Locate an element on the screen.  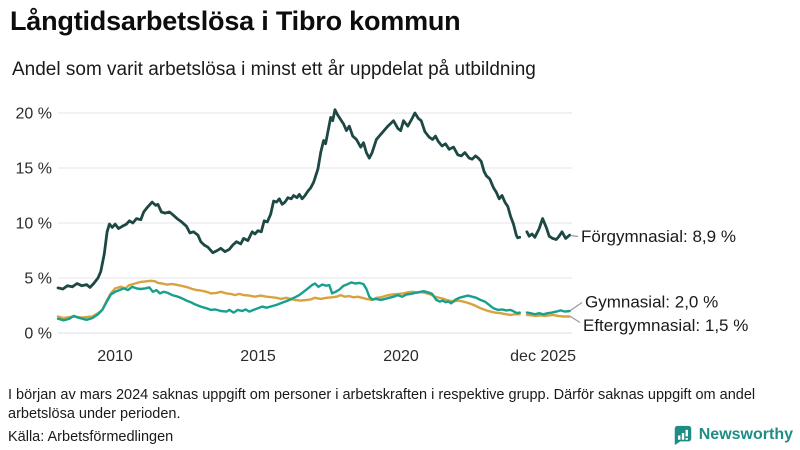
newsworthy-branding: Newsworthy is located at coordinates (732, 435).